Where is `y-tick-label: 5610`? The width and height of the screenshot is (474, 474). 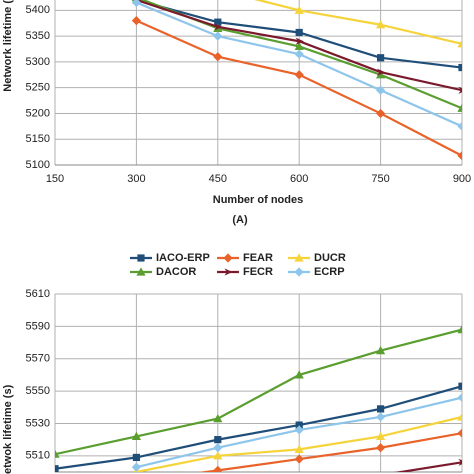
y-tick-label: 5610 is located at coordinates (38, 294).